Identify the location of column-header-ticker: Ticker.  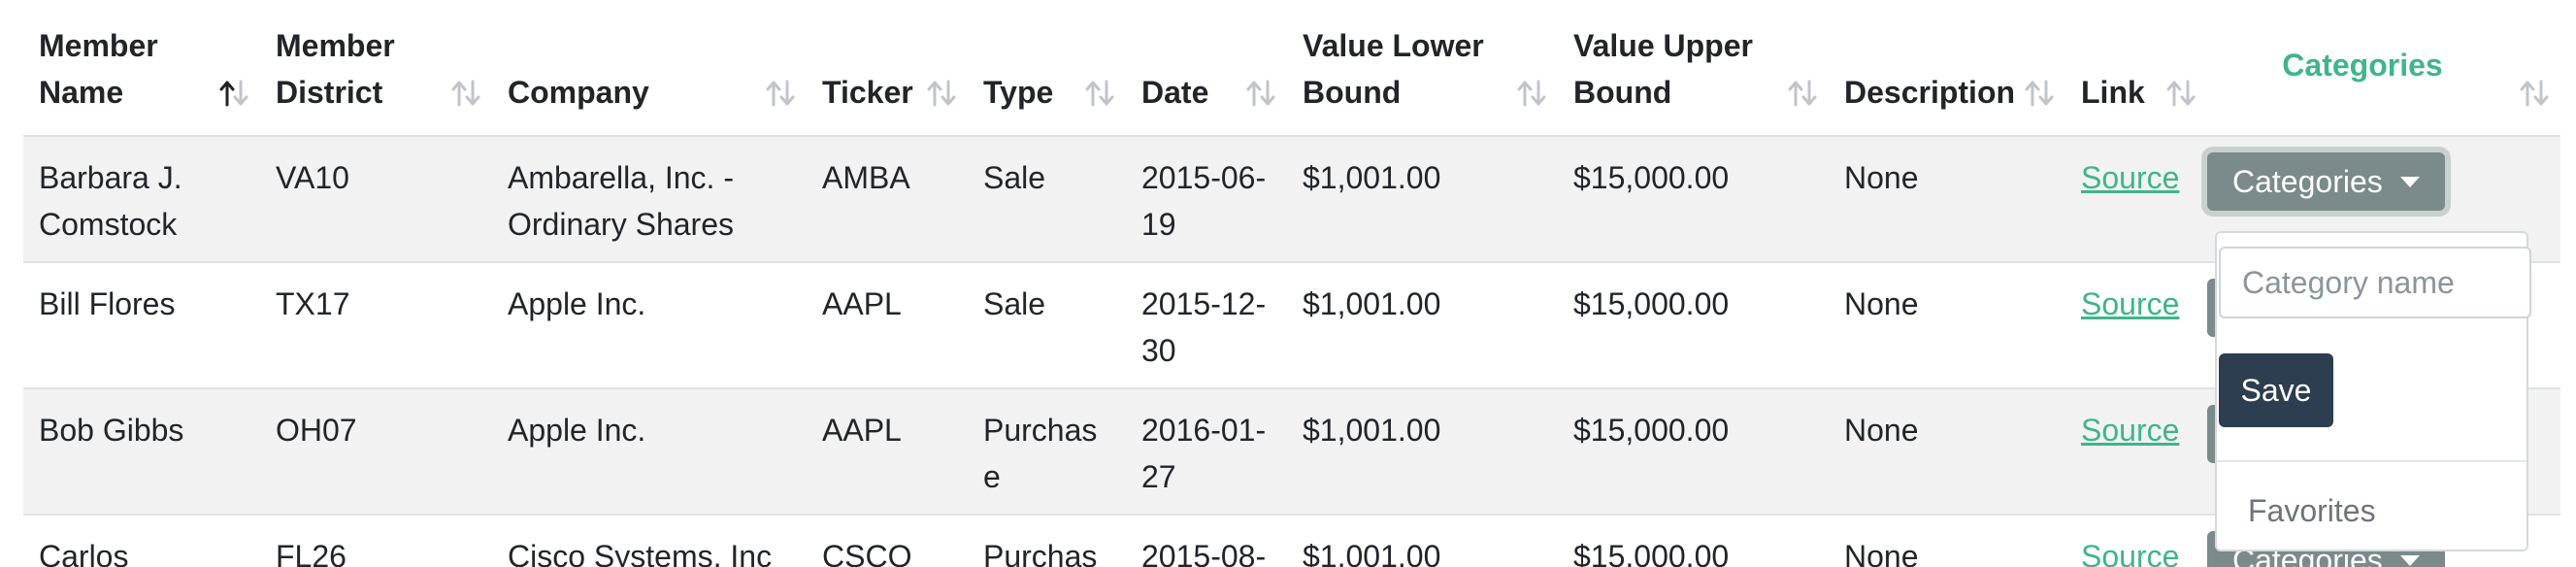
(887, 68).